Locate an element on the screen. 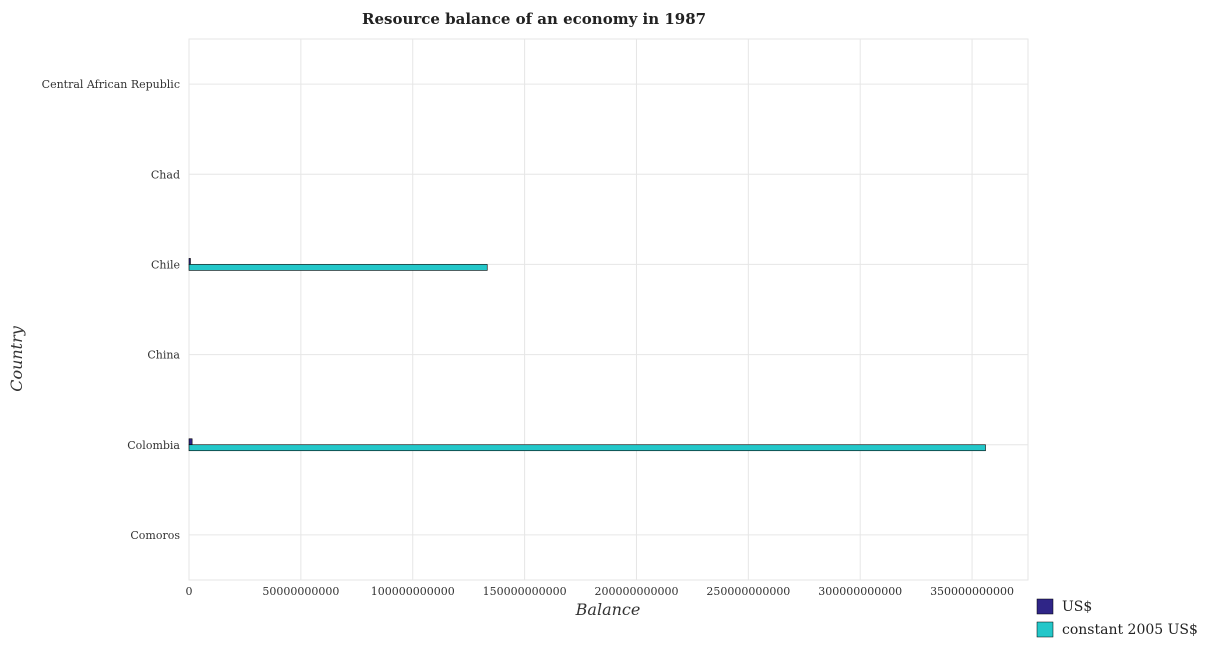  bar-constant-2005-colombia is located at coordinates (587, 448).